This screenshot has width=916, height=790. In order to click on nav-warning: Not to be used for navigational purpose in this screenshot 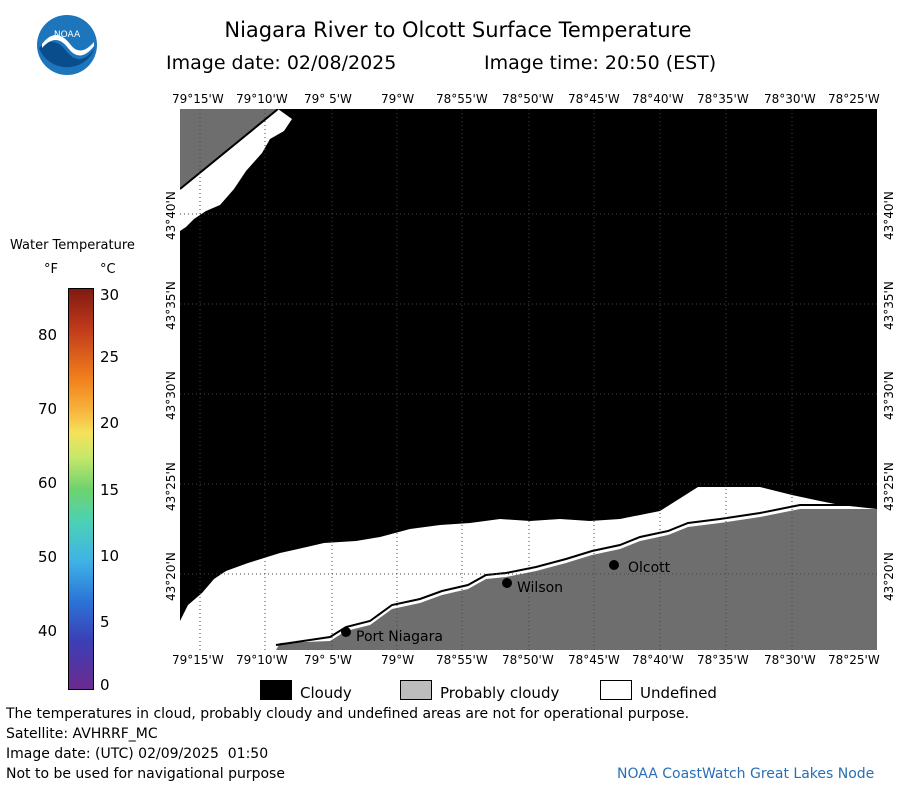, I will do `click(145, 774)`.